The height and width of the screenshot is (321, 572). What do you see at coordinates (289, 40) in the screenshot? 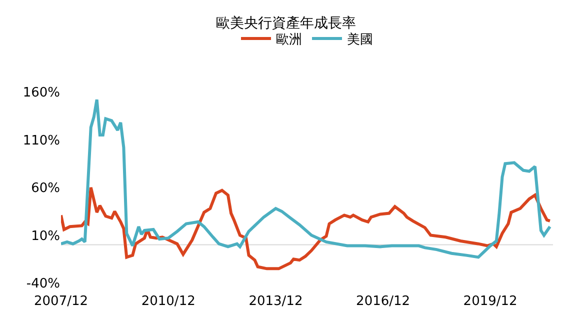
I see `legend-label: 歐洲` at bounding box center [289, 40].